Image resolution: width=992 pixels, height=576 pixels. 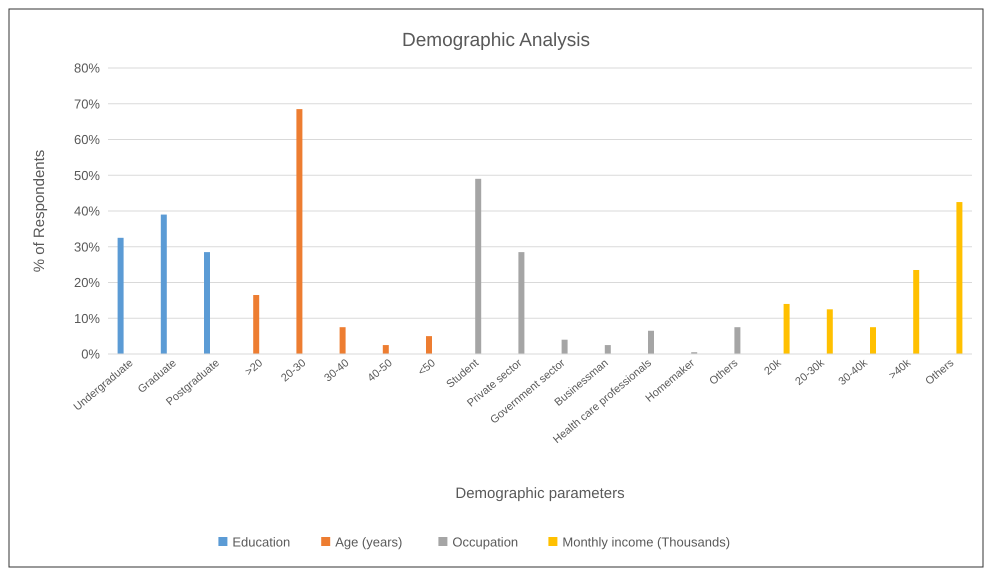 What do you see at coordinates (485, 542) in the screenshot?
I see `legend-label: Occupation` at bounding box center [485, 542].